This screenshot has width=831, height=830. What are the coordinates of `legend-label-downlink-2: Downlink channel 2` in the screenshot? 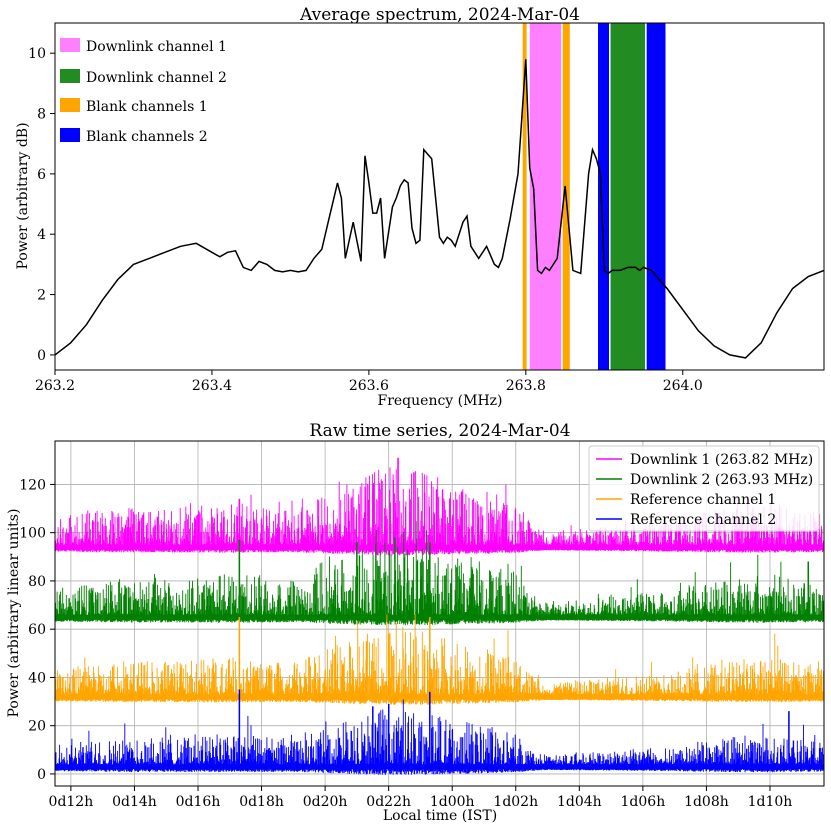 It's located at (156, 78).